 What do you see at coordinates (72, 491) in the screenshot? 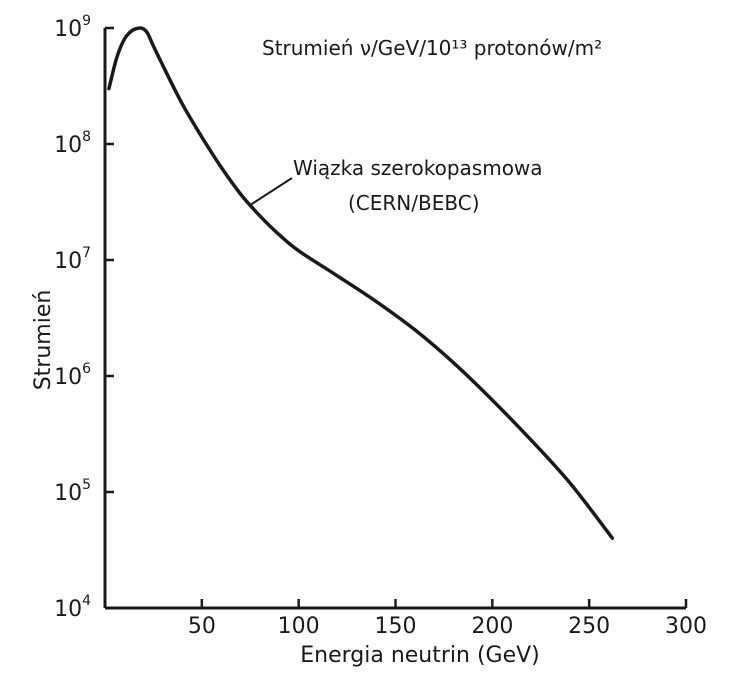
I see `y-tick-label: 10⁵` at bounding box center [72, 491].